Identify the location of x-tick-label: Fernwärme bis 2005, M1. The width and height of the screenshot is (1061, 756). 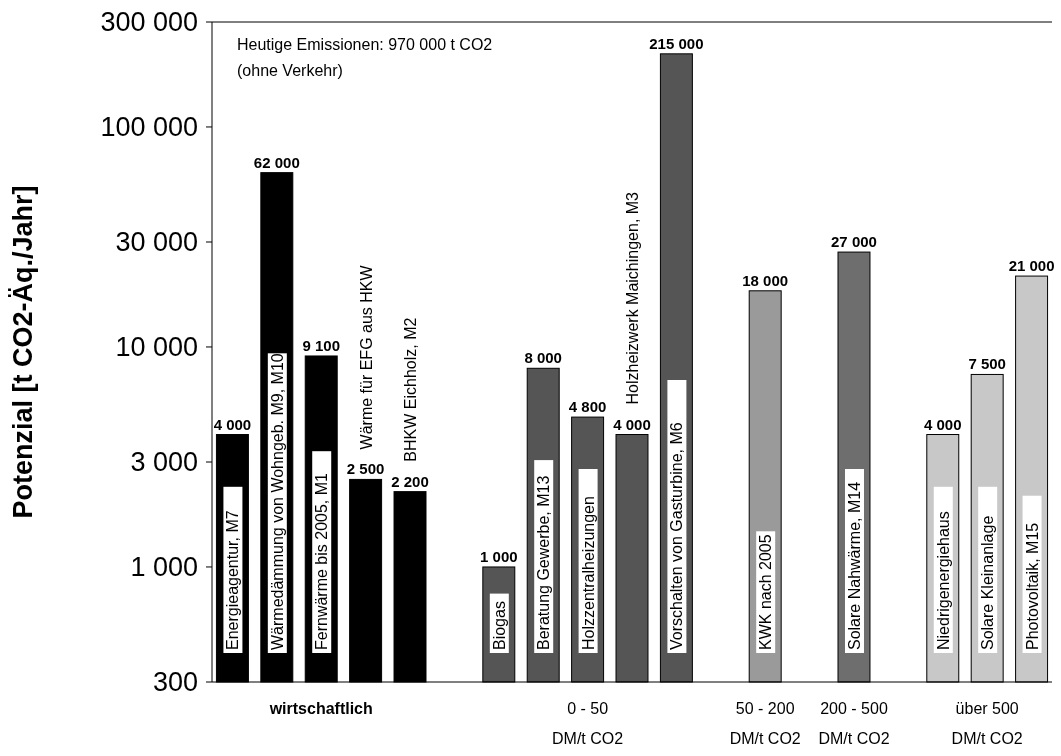
(322, 561).